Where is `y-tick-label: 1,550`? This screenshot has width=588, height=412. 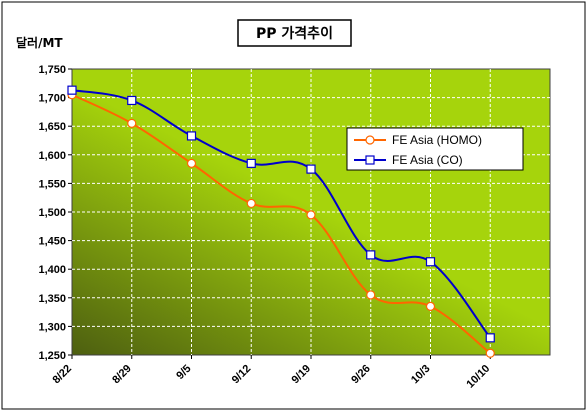 y-tick-label: 1,550 is located at coordinates (52, 184).